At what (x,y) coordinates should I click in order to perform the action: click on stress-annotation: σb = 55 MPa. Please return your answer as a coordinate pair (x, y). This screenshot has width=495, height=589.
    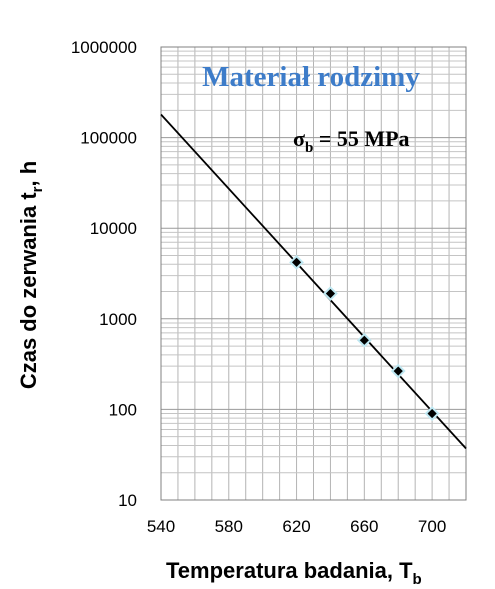
    Looking at the image, I should click on (351, 141).